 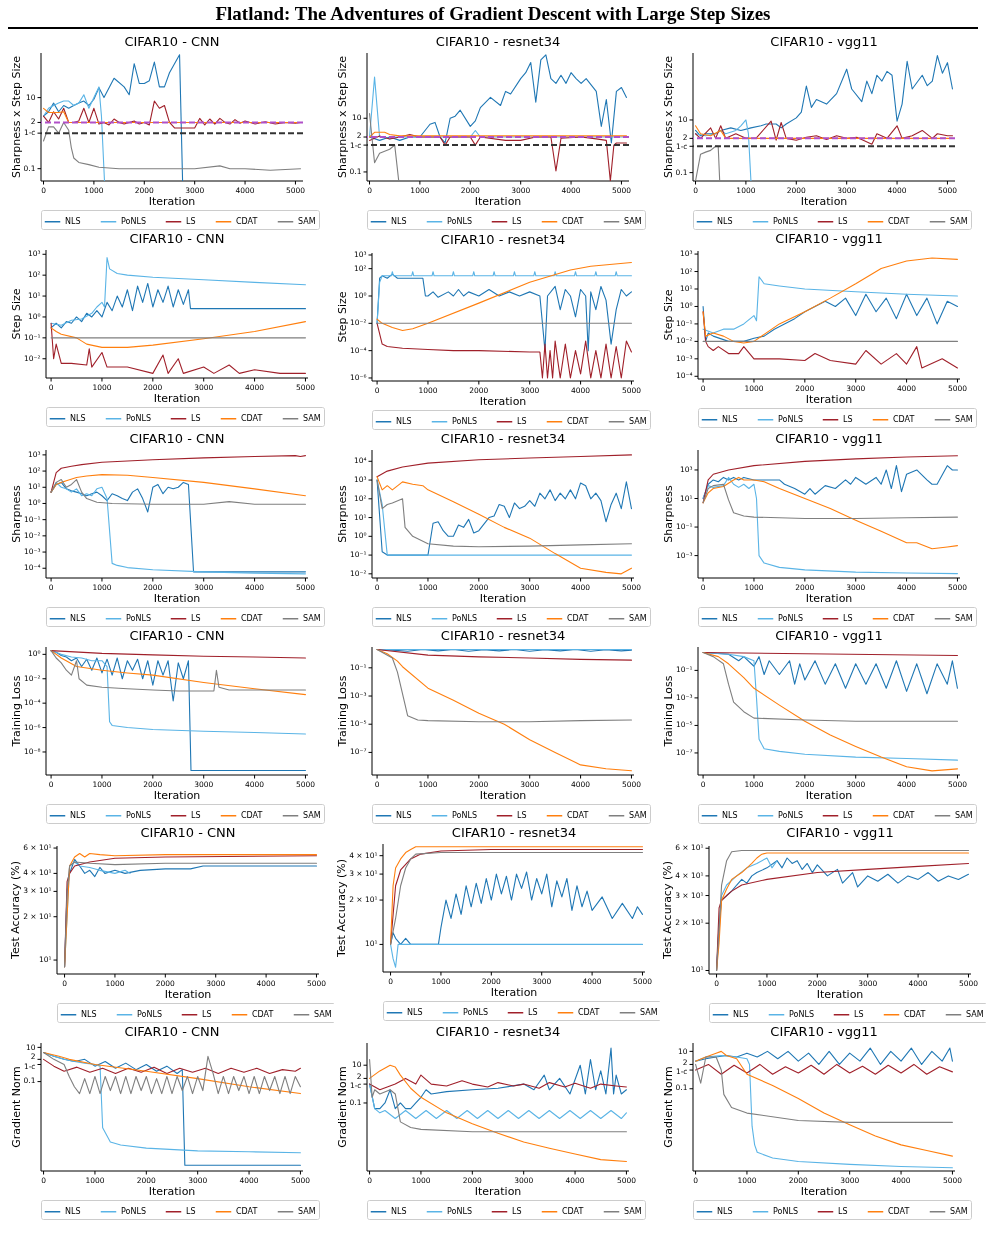 I want to click on text: Flatland: The Adventures of Gradient Descent with Large Step Sizes, so click(x=493, y=14).